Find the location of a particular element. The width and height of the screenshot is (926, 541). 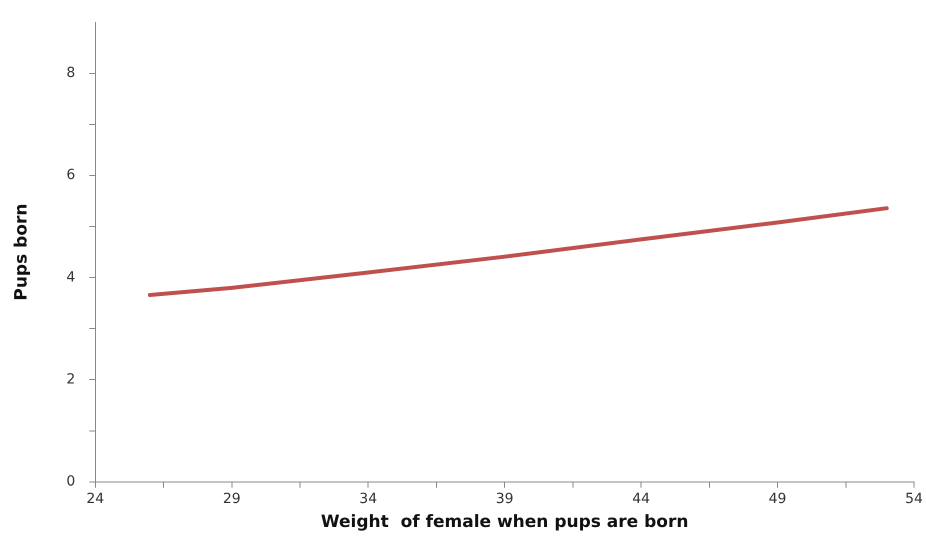

y-tick-label: 4 is located at coordinates (71, 277).